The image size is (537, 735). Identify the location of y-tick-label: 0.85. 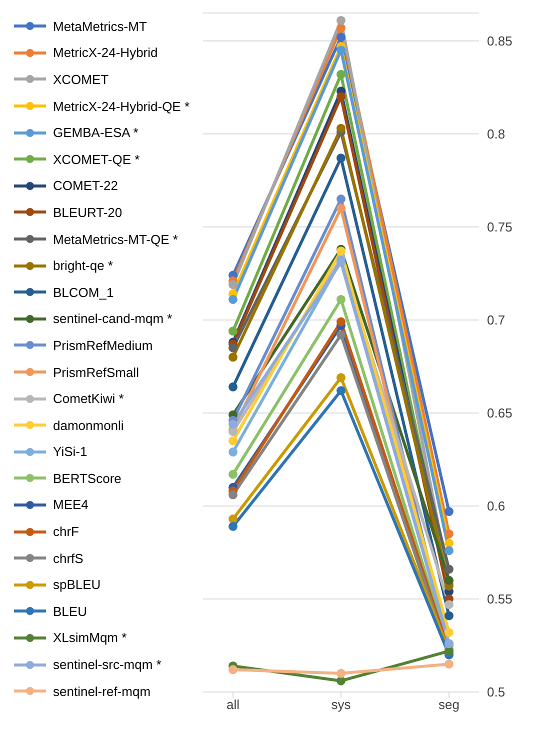
(499, 41).